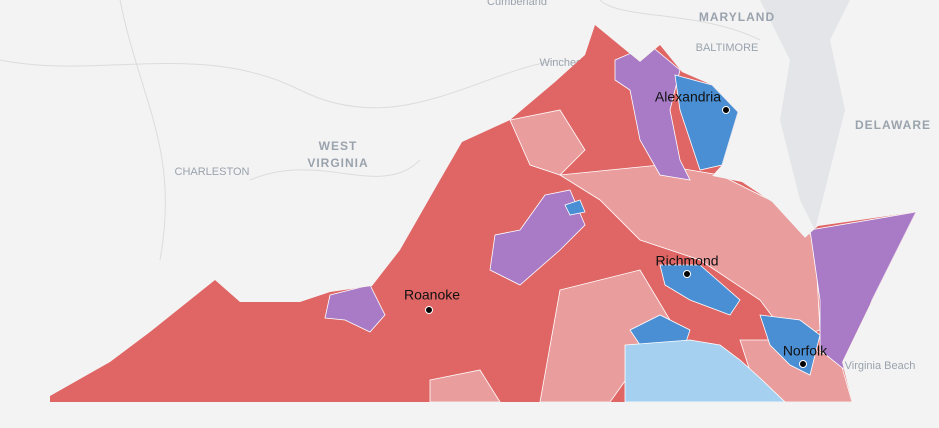 The height and width of the screenshot is (428, 939). I want to click on place-label: Virginia Beach, so click(880, 366).